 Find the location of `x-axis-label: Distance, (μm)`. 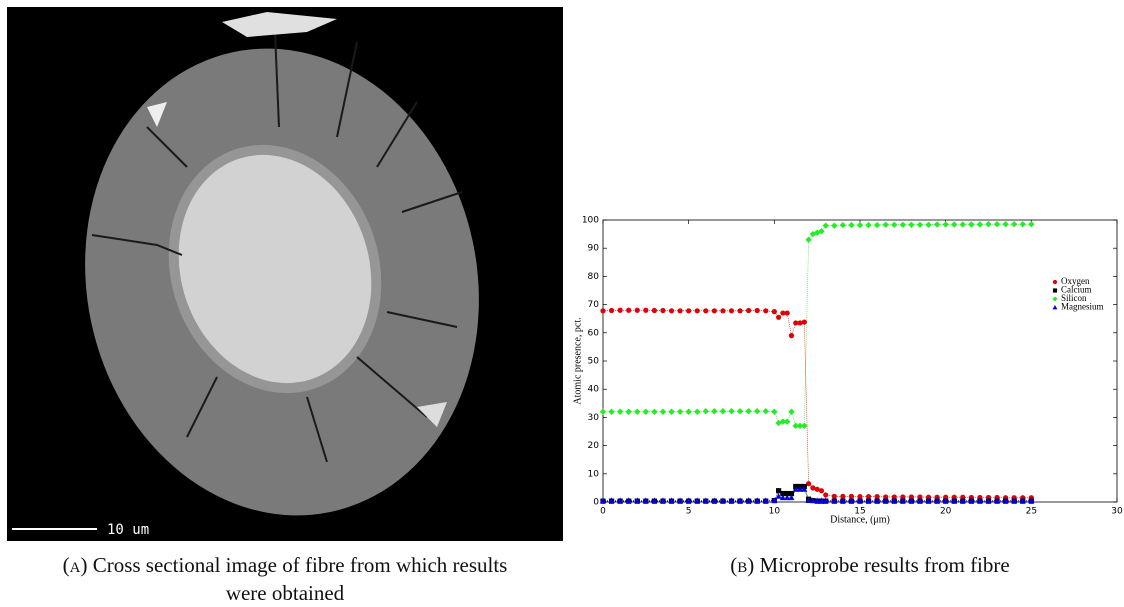

x-axis-label: Distance, (μm) is located at coordinates (860, 519).